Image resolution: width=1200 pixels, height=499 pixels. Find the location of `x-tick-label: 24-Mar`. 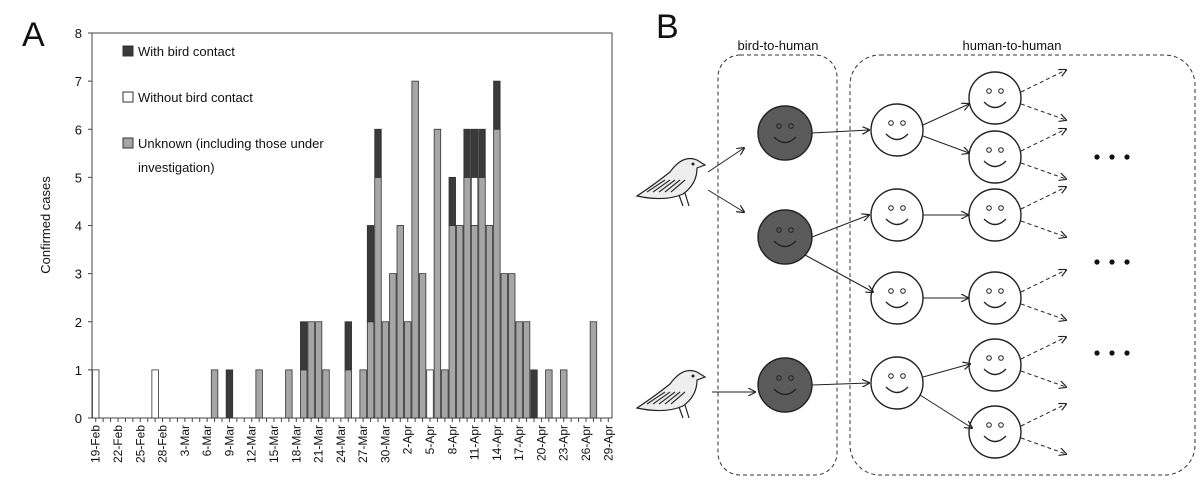

x-tick-label: 24-Mar is located at coordinates (341, 444).